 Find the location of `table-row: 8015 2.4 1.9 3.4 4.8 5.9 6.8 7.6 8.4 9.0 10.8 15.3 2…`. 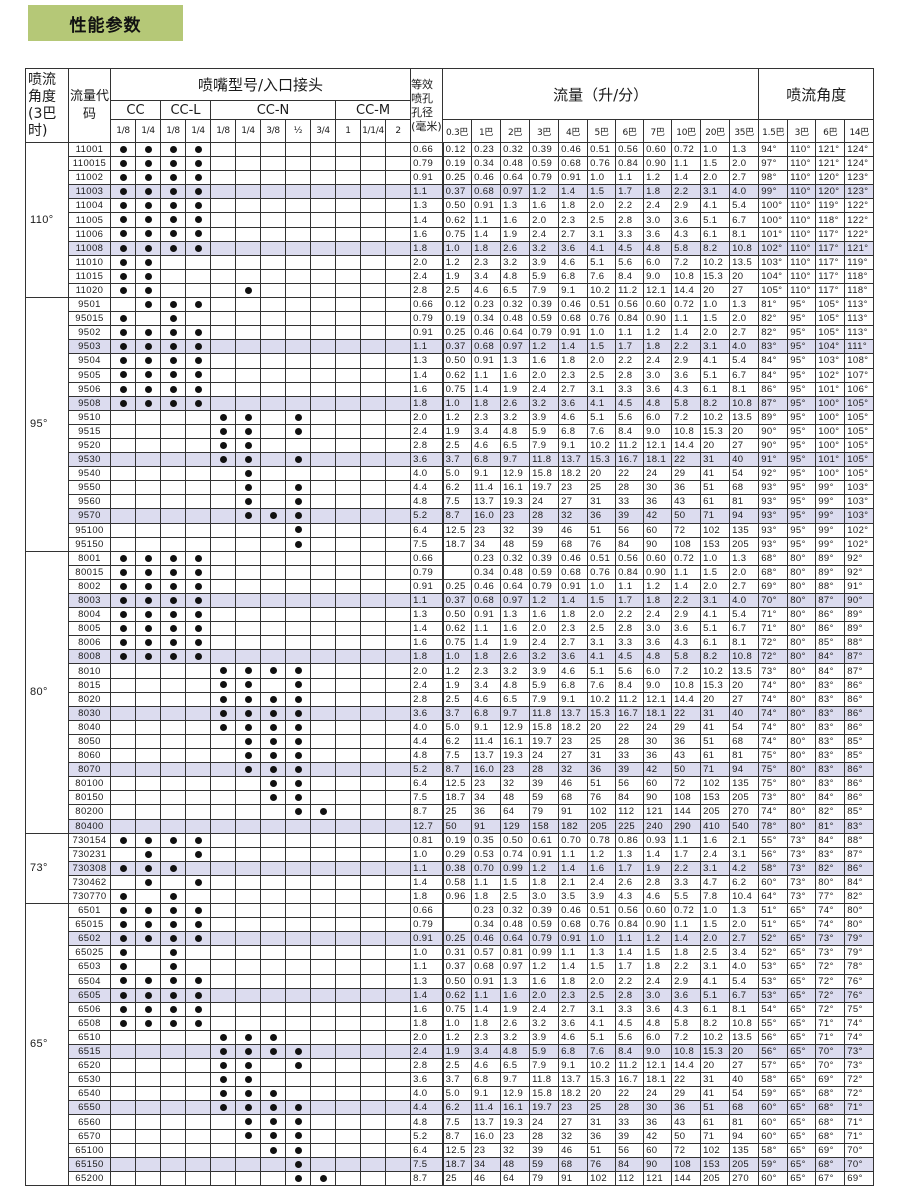

table-row: 8015 2.4 1.9 3.4 4.8 5.9 6.8 7.6 8.4 9.0 10.8 15.3 2… is located at coordinates (450, 685).